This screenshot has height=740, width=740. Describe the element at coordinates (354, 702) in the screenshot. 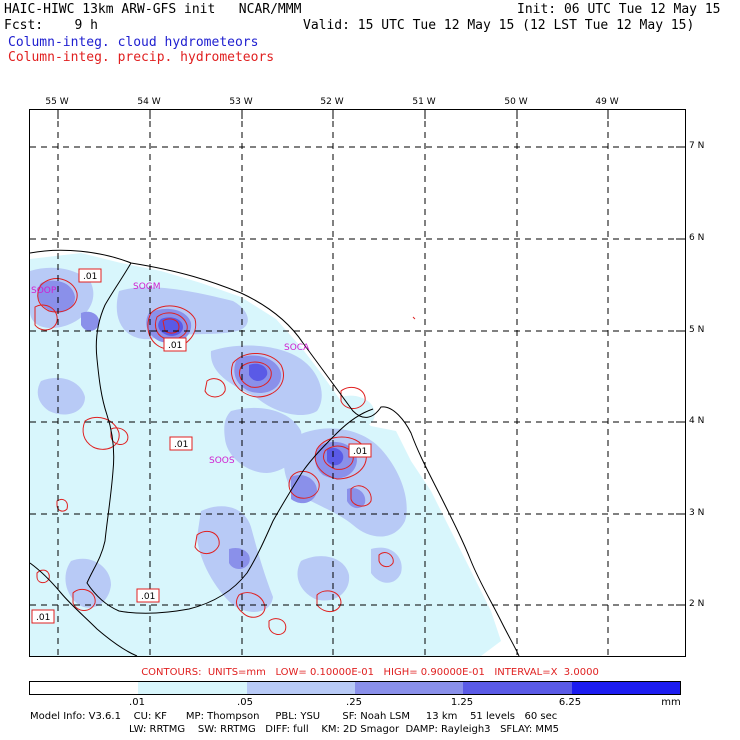

I see `colorbar-tick-label: .25` at that location.